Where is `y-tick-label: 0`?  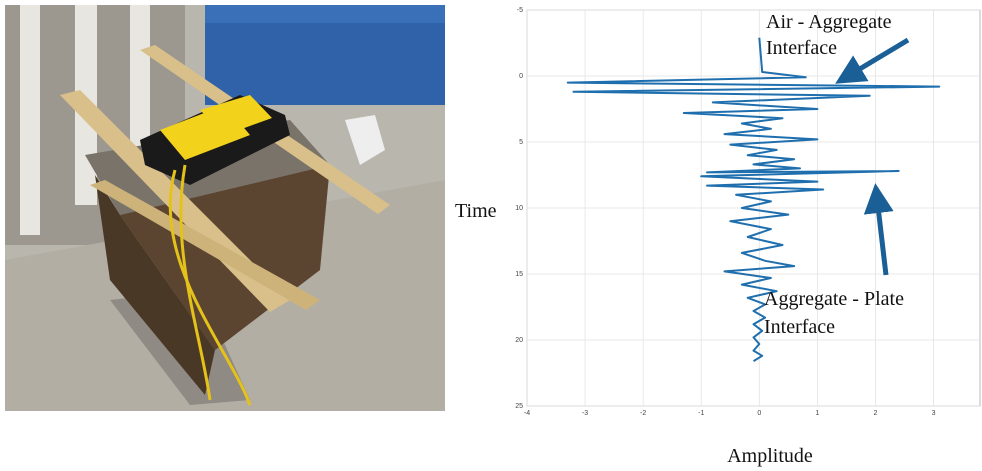
y-tick-label: 0 is located at coordinates (521, 76).